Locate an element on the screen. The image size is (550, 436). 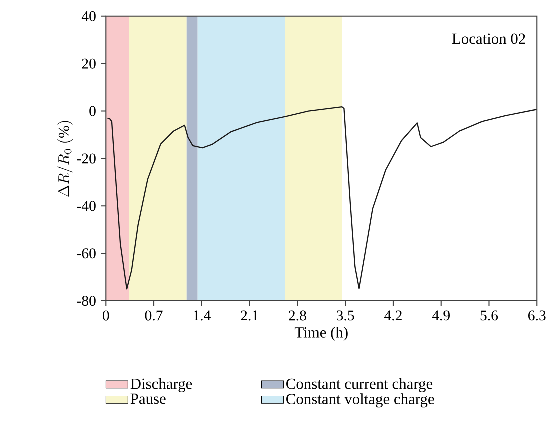
x-axis-title: Time (h) is located at coordinates (321, 333).